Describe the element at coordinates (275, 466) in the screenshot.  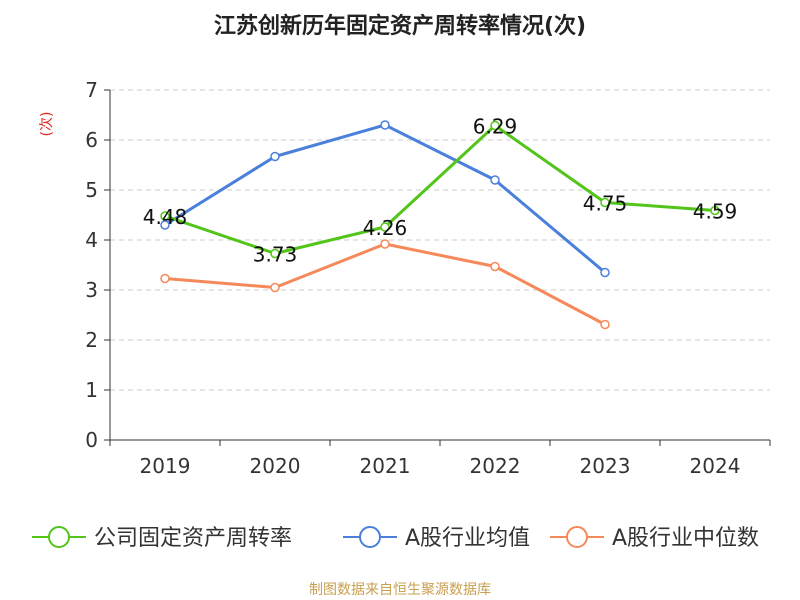
I see `x-tick-label: 2020` at that location.